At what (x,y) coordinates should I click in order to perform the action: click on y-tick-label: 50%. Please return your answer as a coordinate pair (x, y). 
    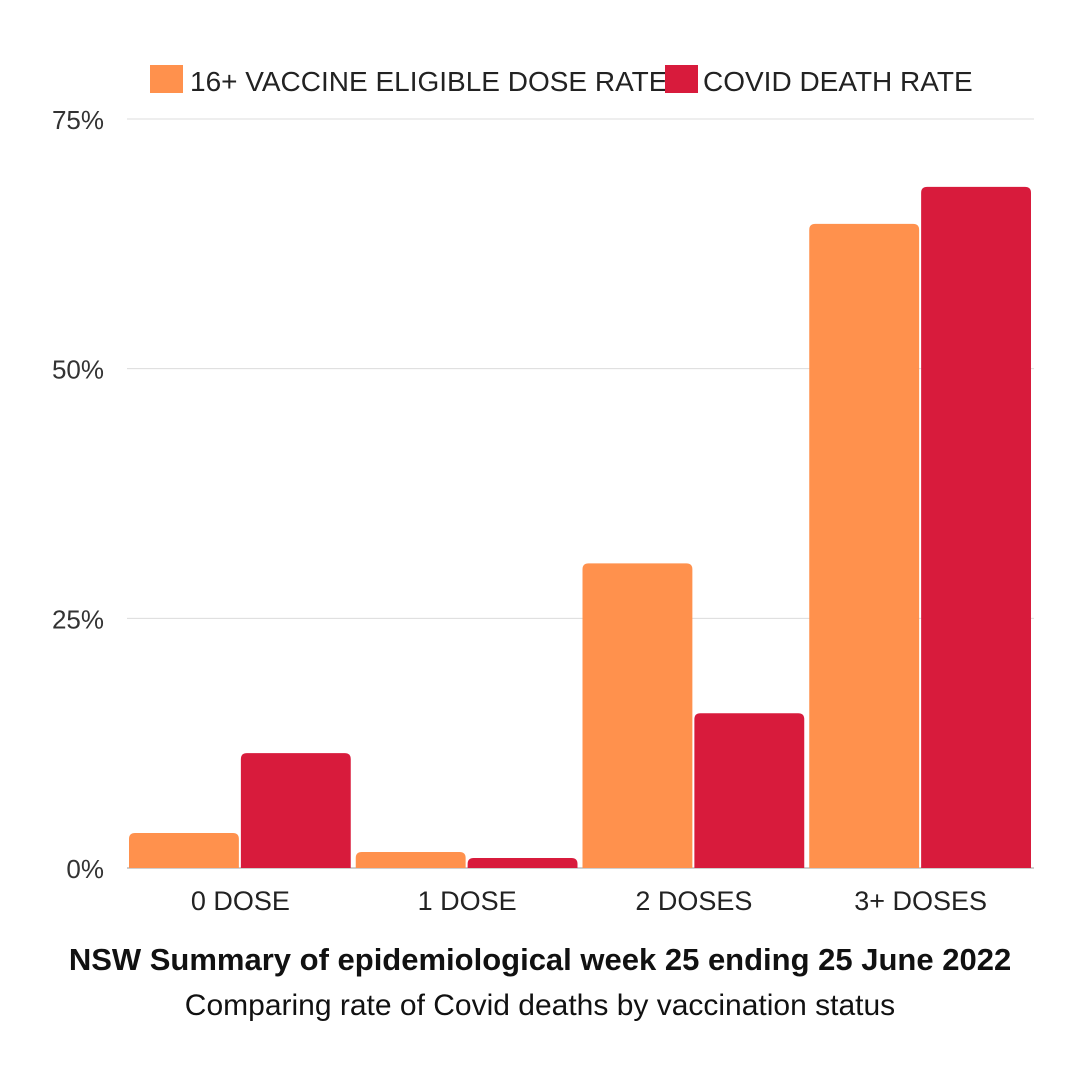
    Looking at the image, I should click on (78, 370).